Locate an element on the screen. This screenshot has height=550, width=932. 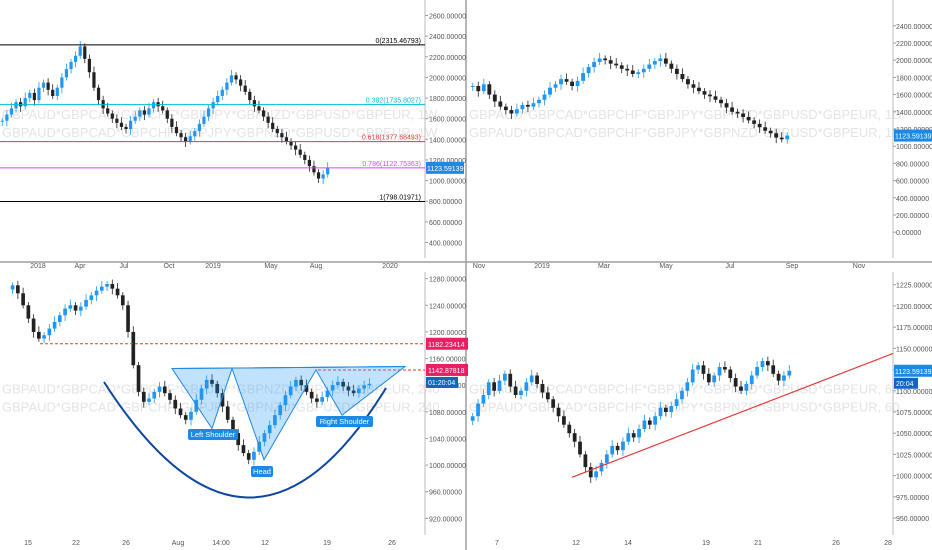
annotation-label: Left Shoulder is located at coordinates (213, 434).